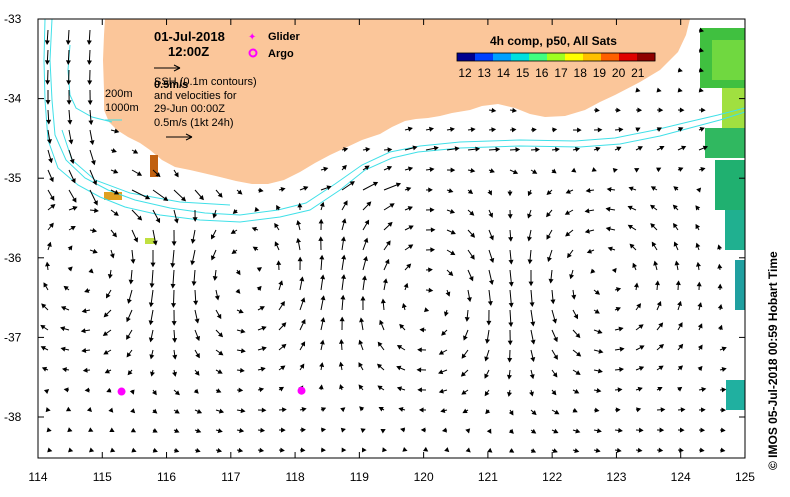  What do you see at coordinates (745, 477) in the screenshot?
I see `x-tick-label: 125` at bounding box center [745, 477].